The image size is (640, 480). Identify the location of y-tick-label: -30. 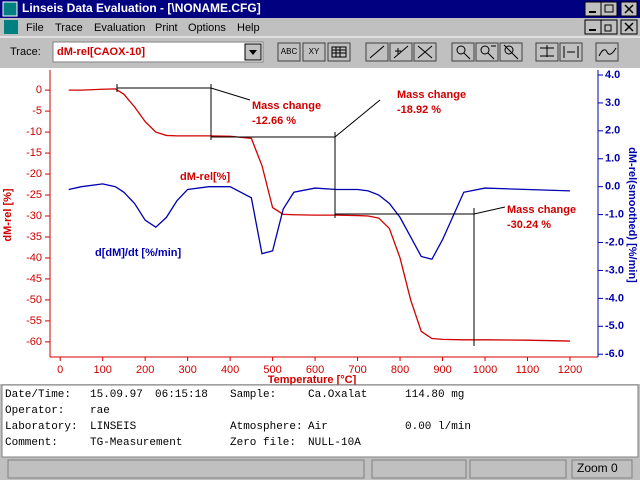
(34, 216).